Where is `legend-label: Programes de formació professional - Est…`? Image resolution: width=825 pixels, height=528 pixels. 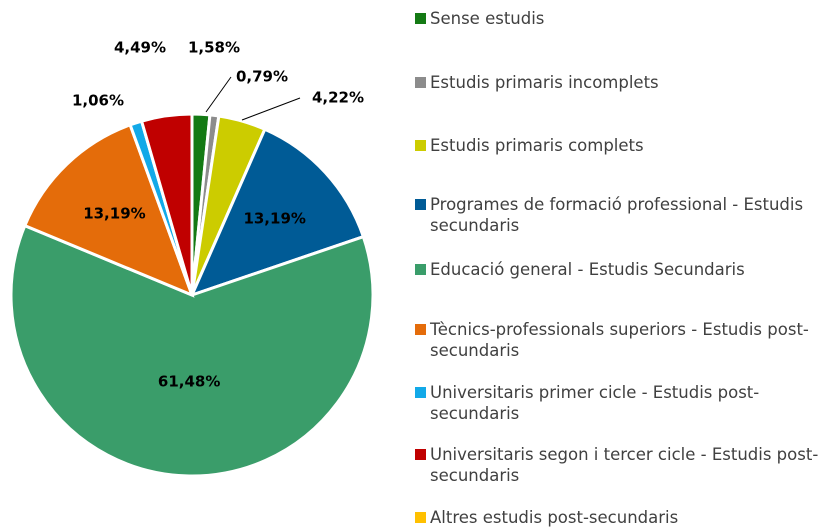
legend-label: Programes de formació professional - Est… is located at coordinates (617, 215).